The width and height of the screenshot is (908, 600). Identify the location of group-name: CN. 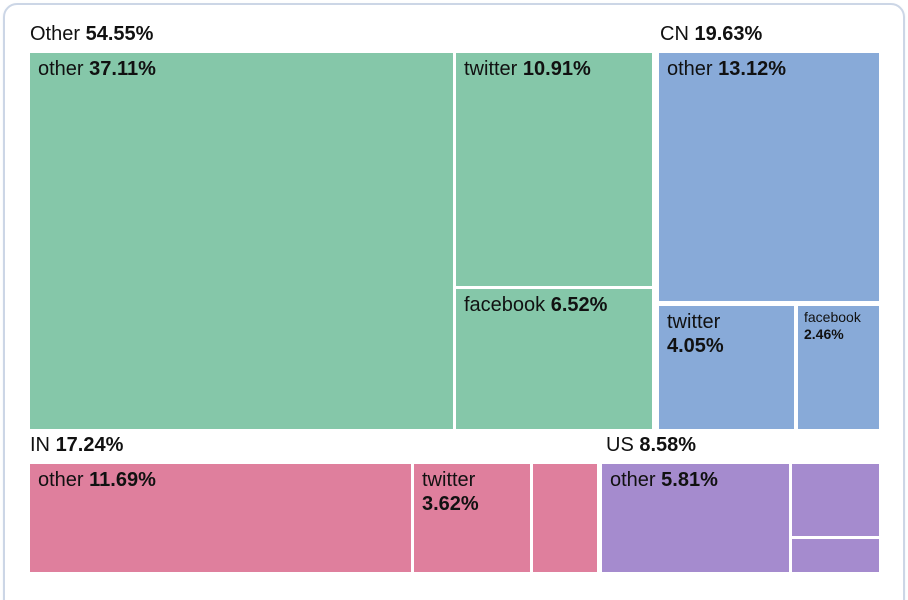
(674, 34).